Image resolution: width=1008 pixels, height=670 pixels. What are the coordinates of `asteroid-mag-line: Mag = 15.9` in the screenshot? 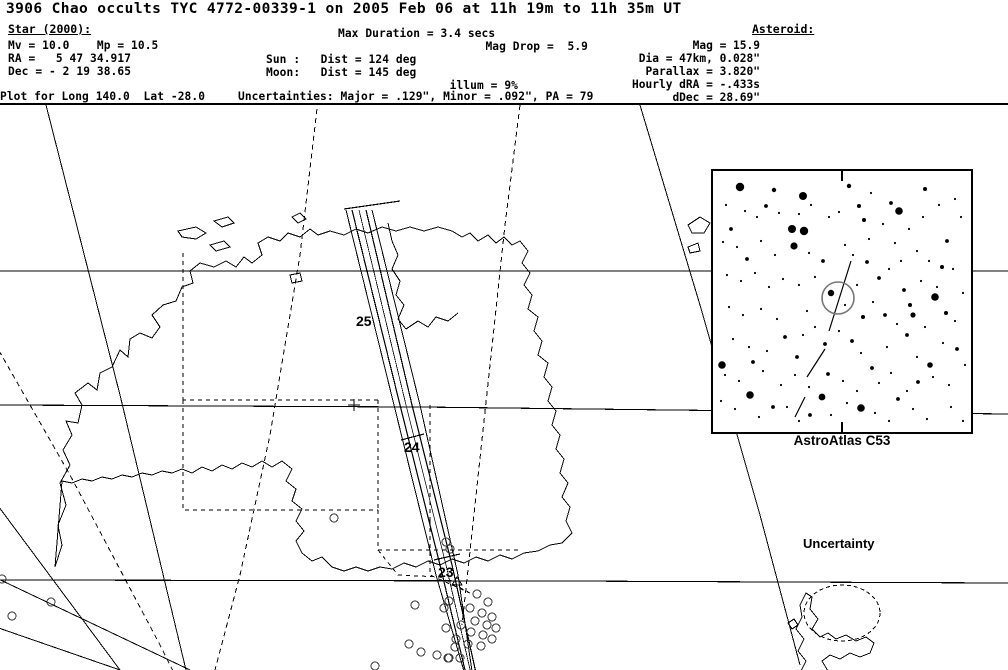 It's located at (726, 45).